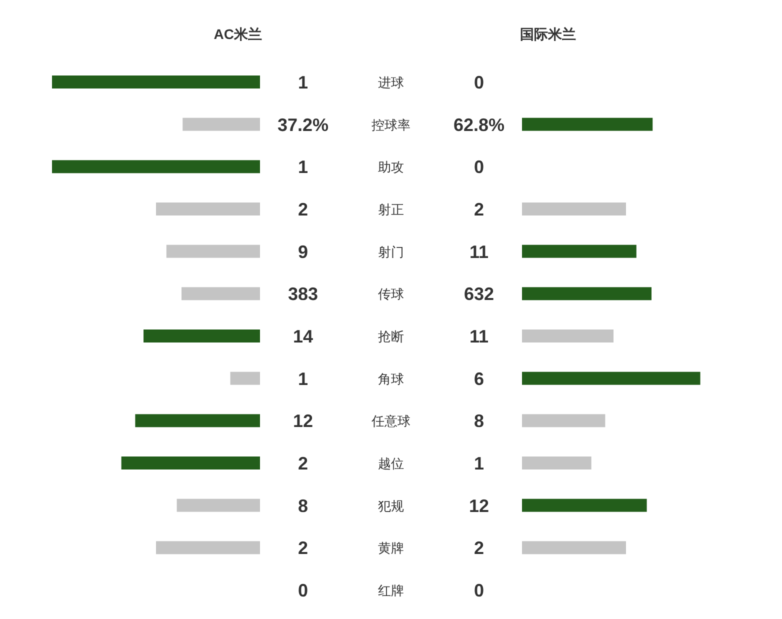  Describe the element at coordinates (391, 294) in the screenshot. I see `category-label: 传球` at that location.